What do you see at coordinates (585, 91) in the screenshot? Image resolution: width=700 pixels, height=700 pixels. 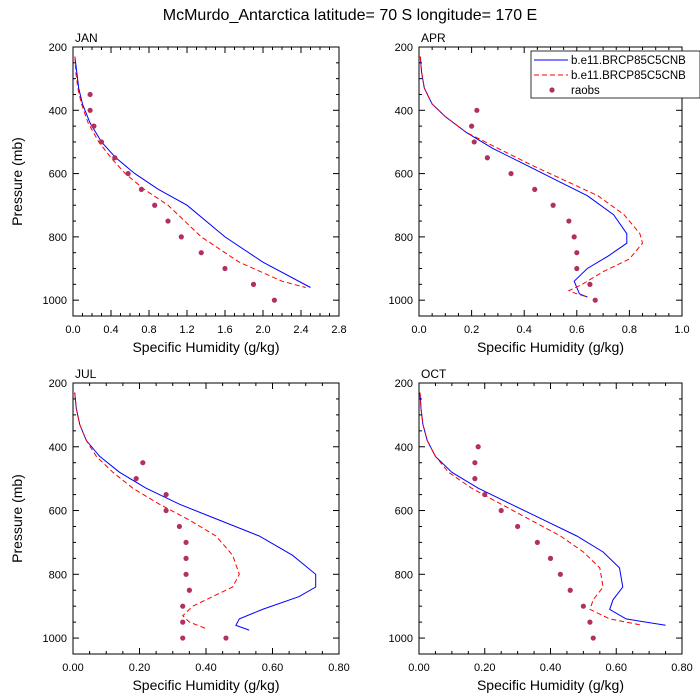 I see `legend-label: raobs` at bounding box center [585, 91].